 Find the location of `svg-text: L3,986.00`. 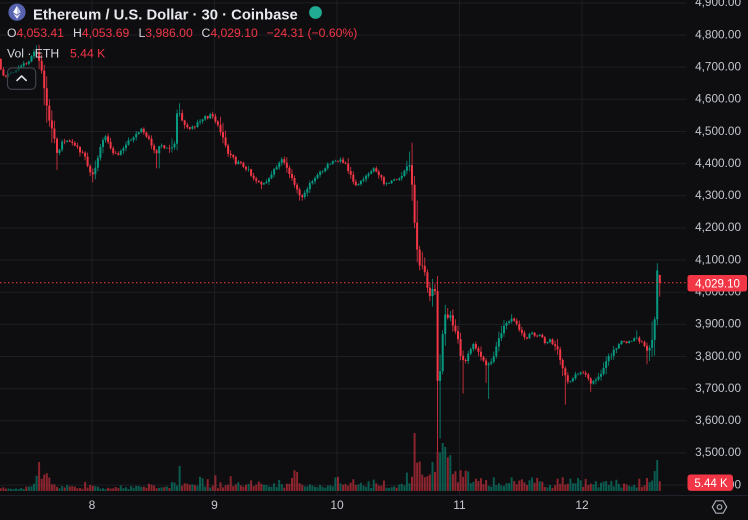

svg-text: L3,986.00 is located at coordinates (166, 33).